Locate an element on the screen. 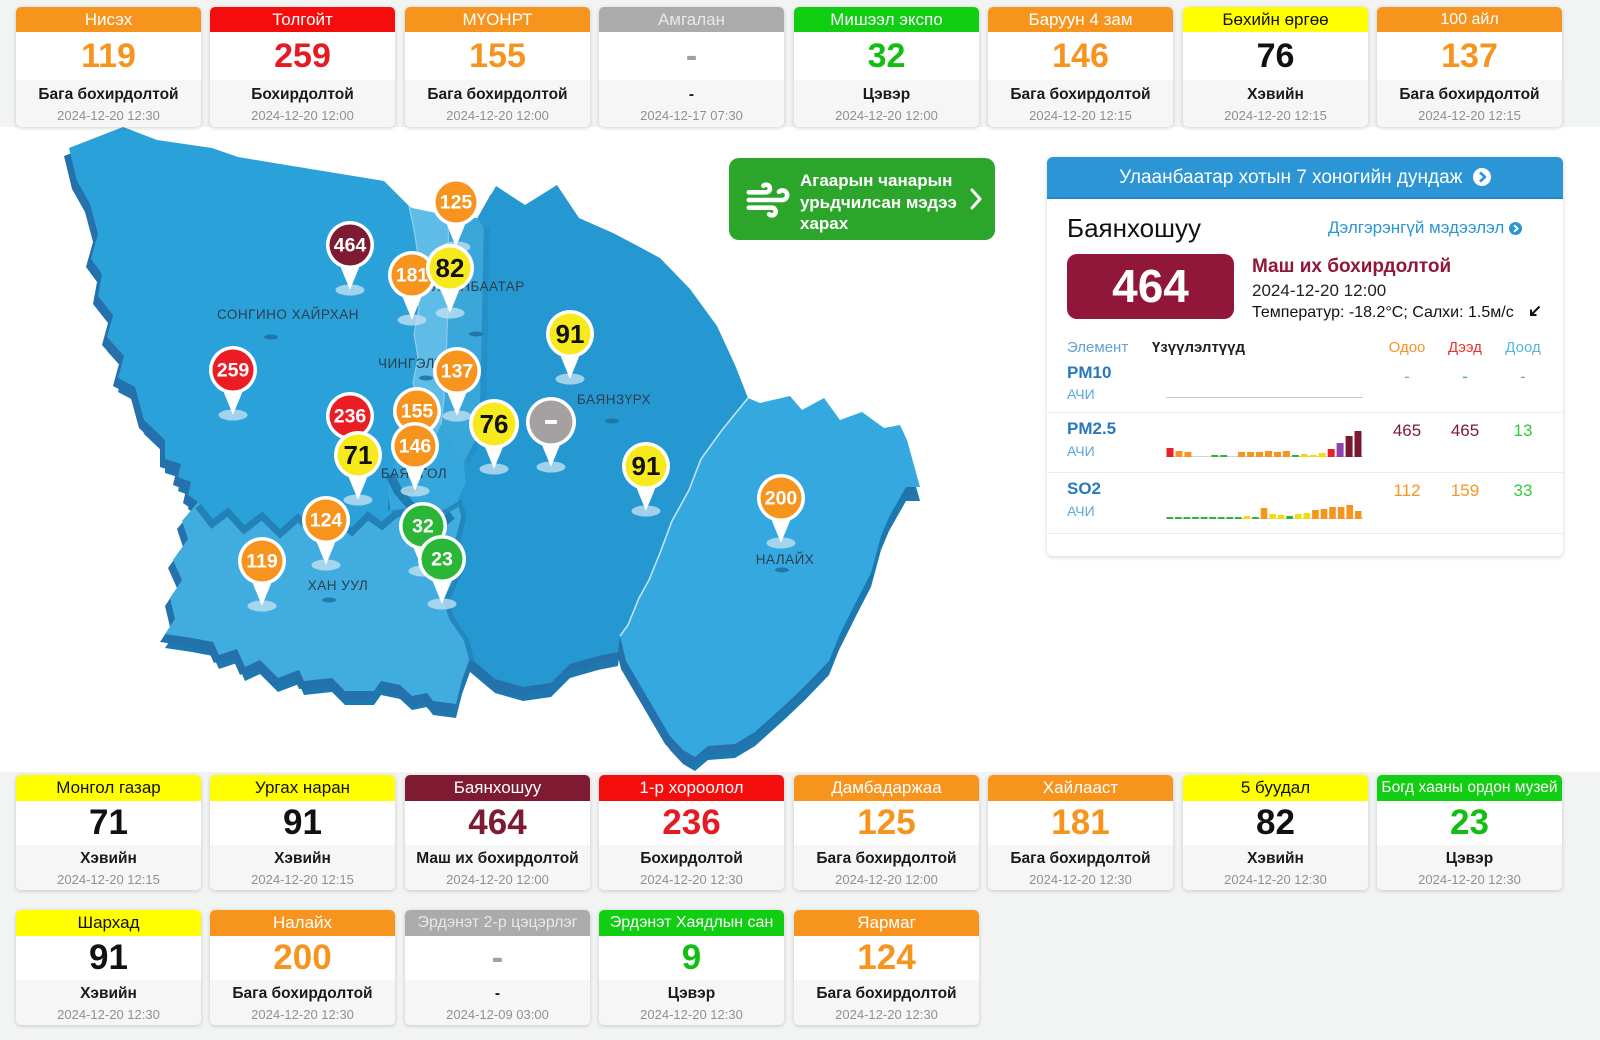  svg-text: ХАН УУЛ is located at coordinates (338, 585).